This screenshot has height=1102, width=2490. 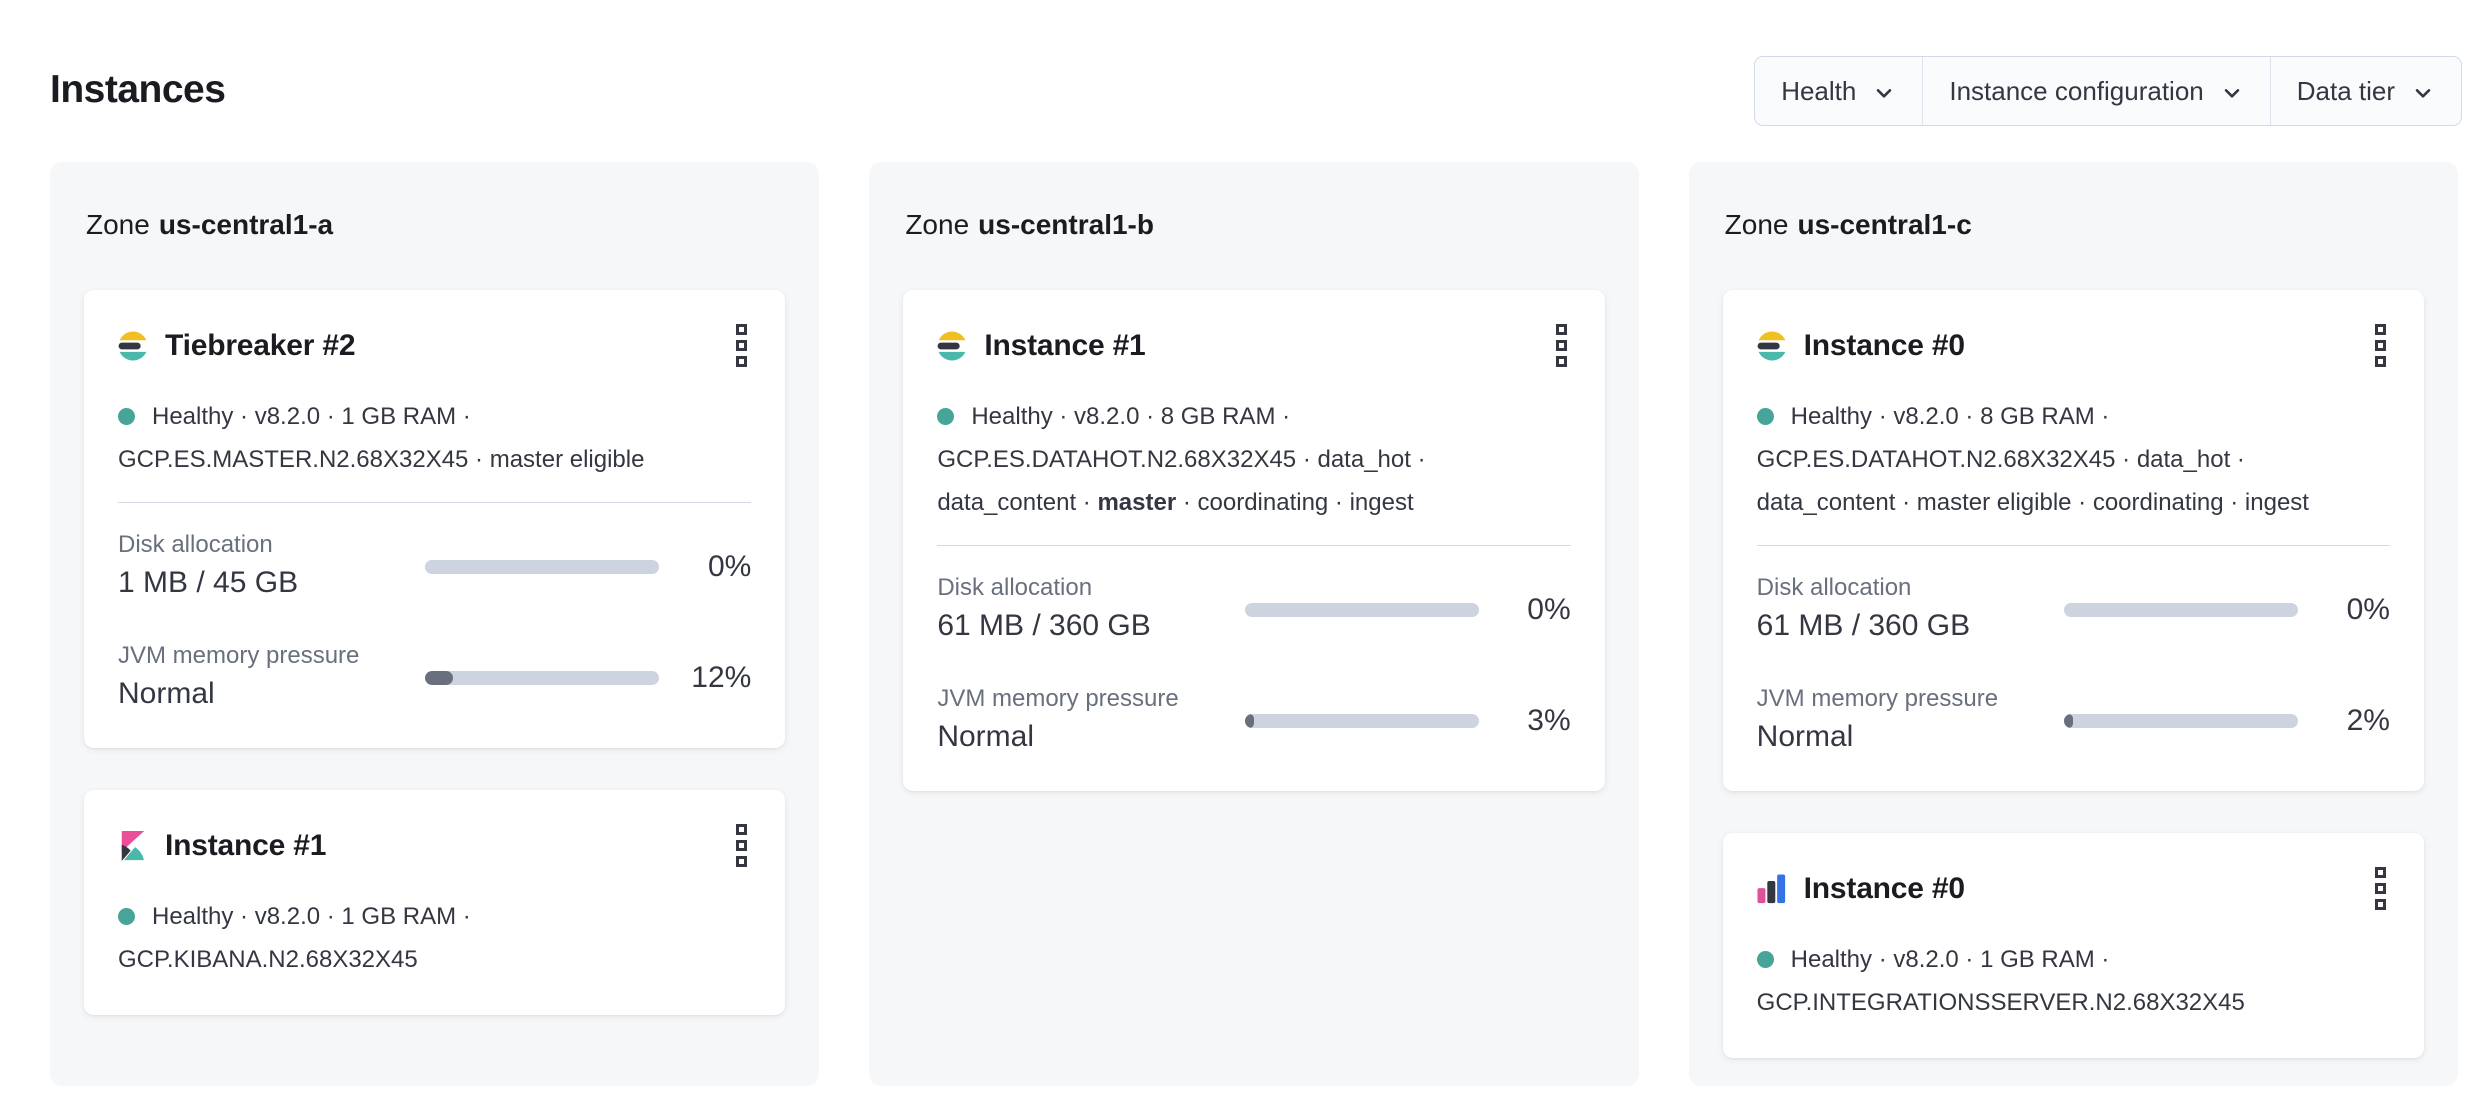 I want to click on zone-title: Zone us-central1-b, so click(x=1029, y=224).